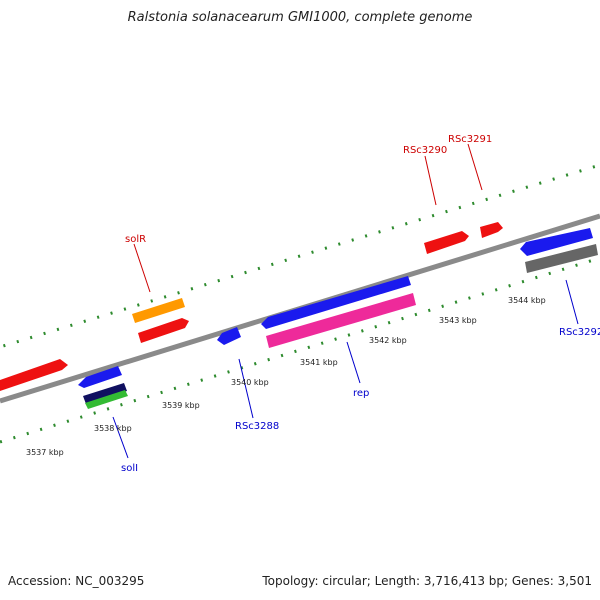  What do you see at coordinates (106, 399) in the screenshot?
I see `gene-bar-green-soll` at bounding box center [106, 399].